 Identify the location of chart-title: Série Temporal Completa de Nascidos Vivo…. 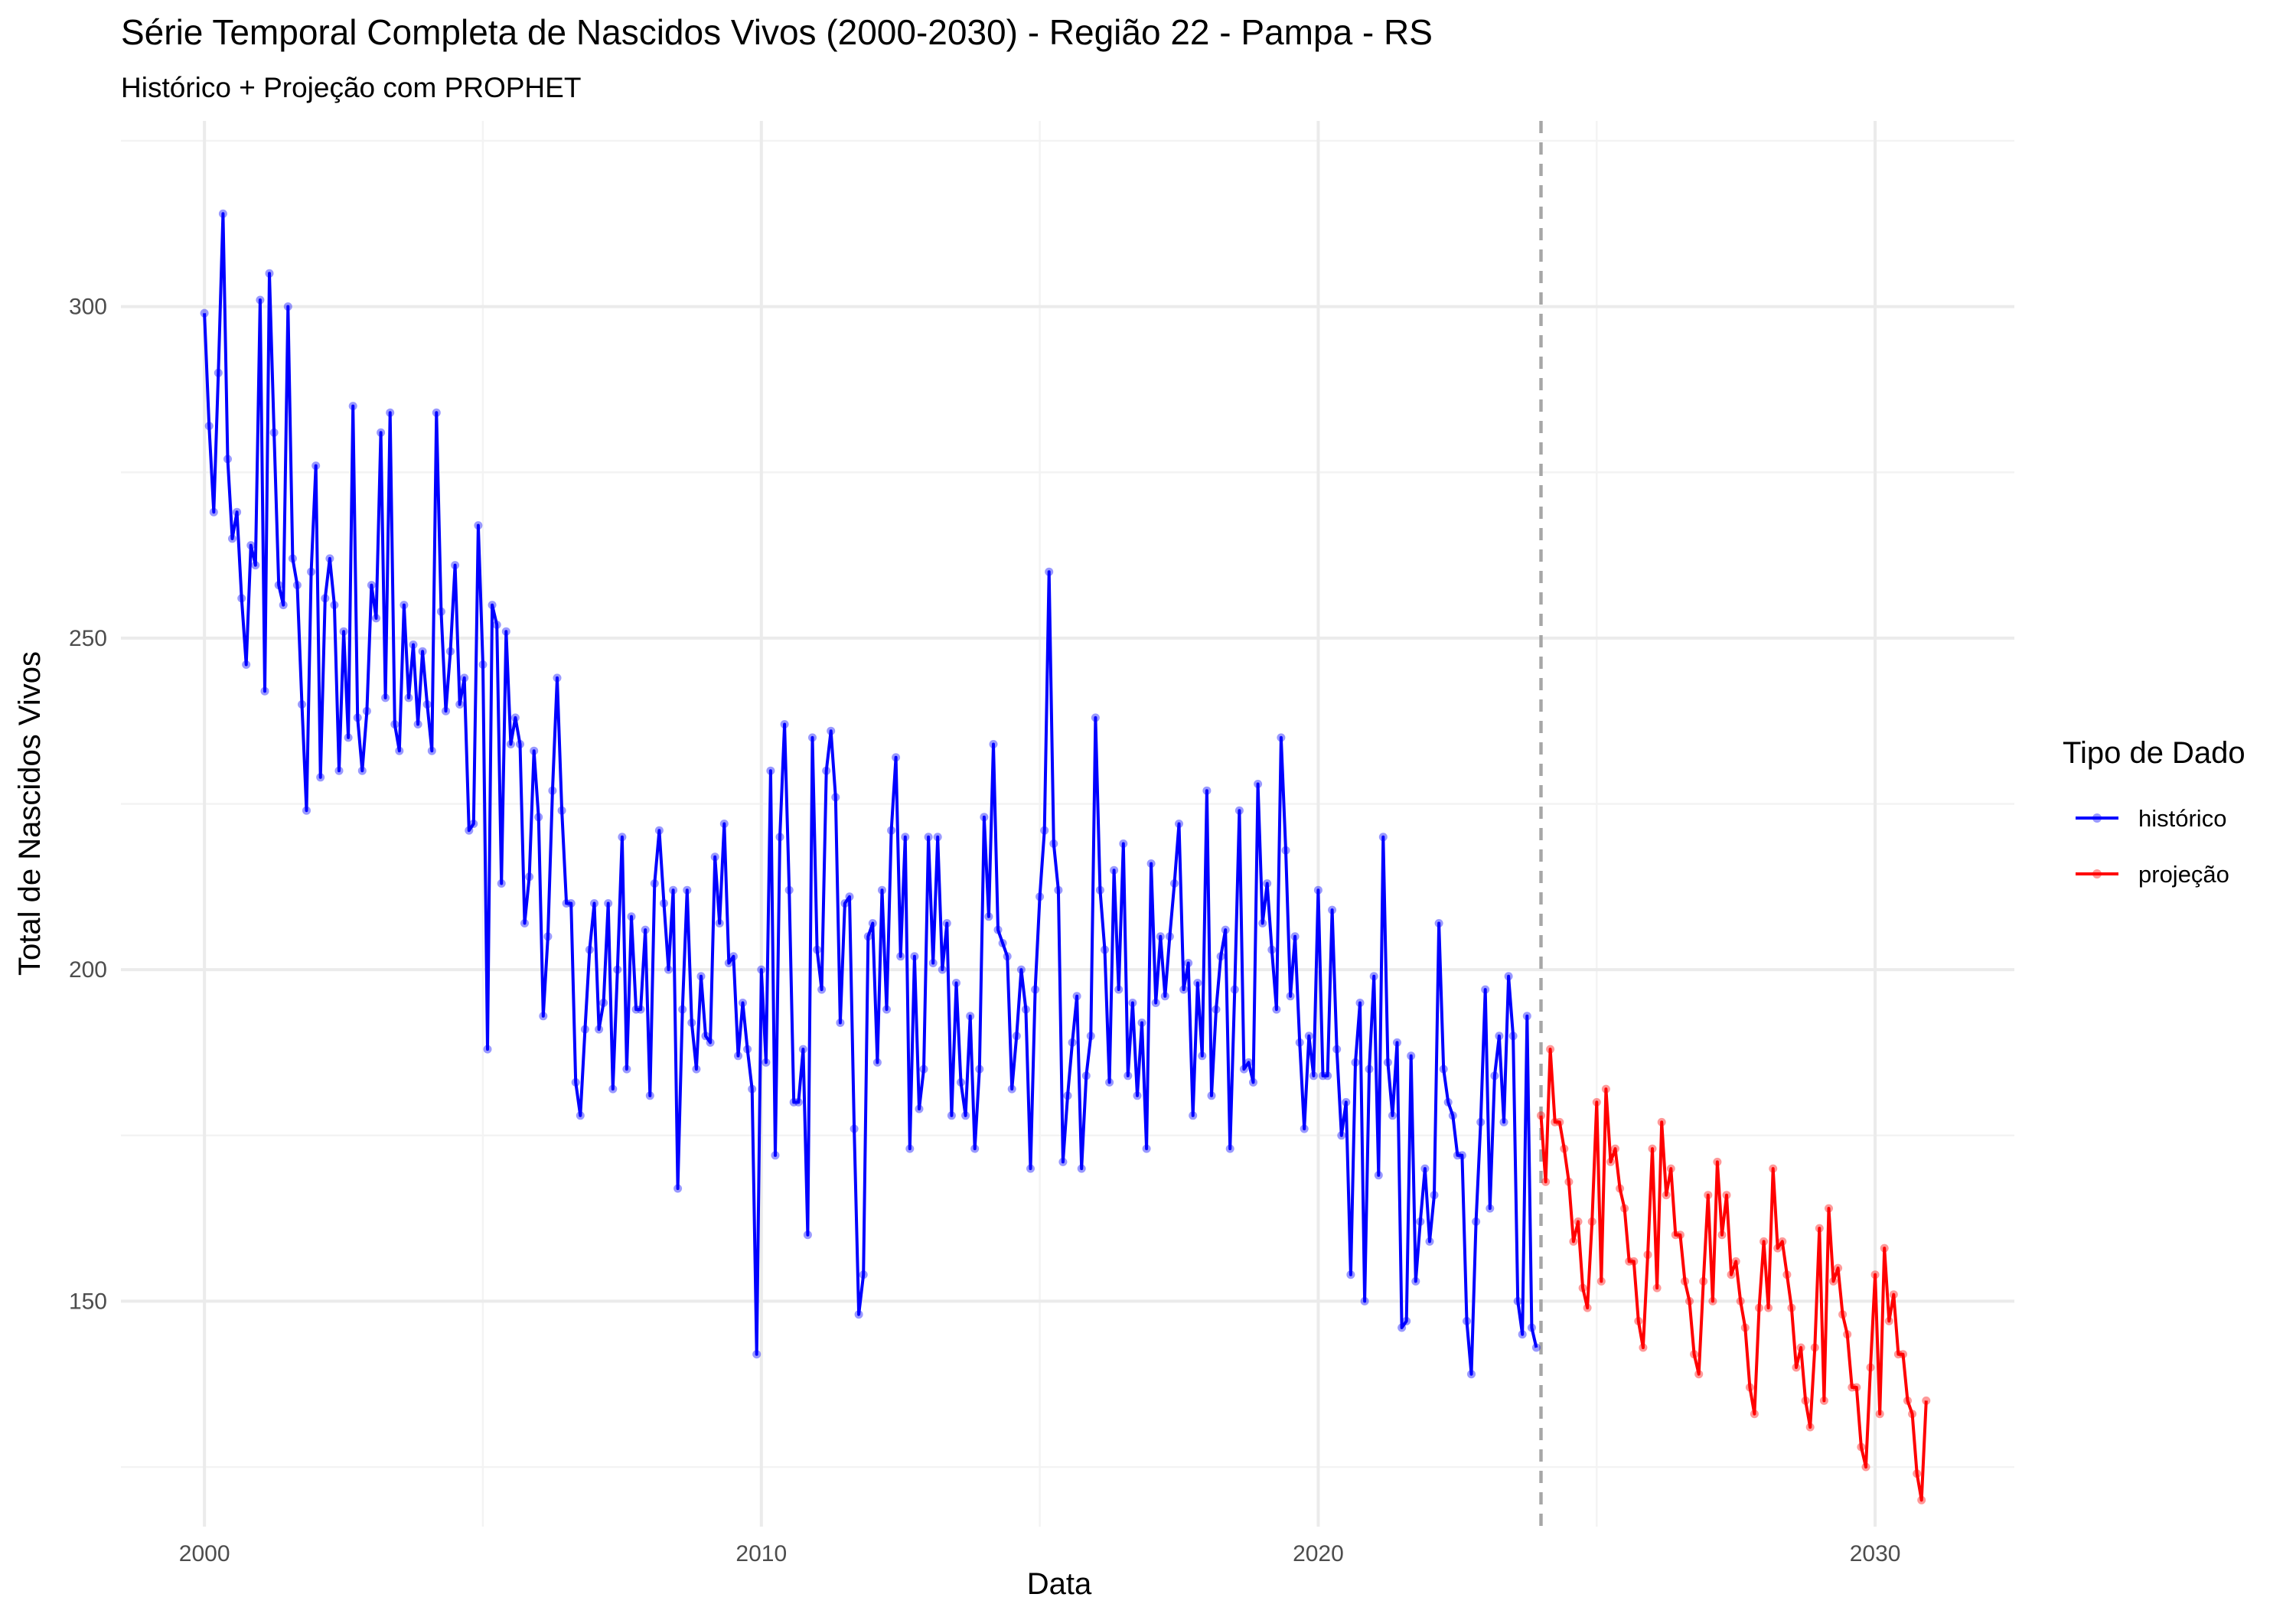
(777, 32).